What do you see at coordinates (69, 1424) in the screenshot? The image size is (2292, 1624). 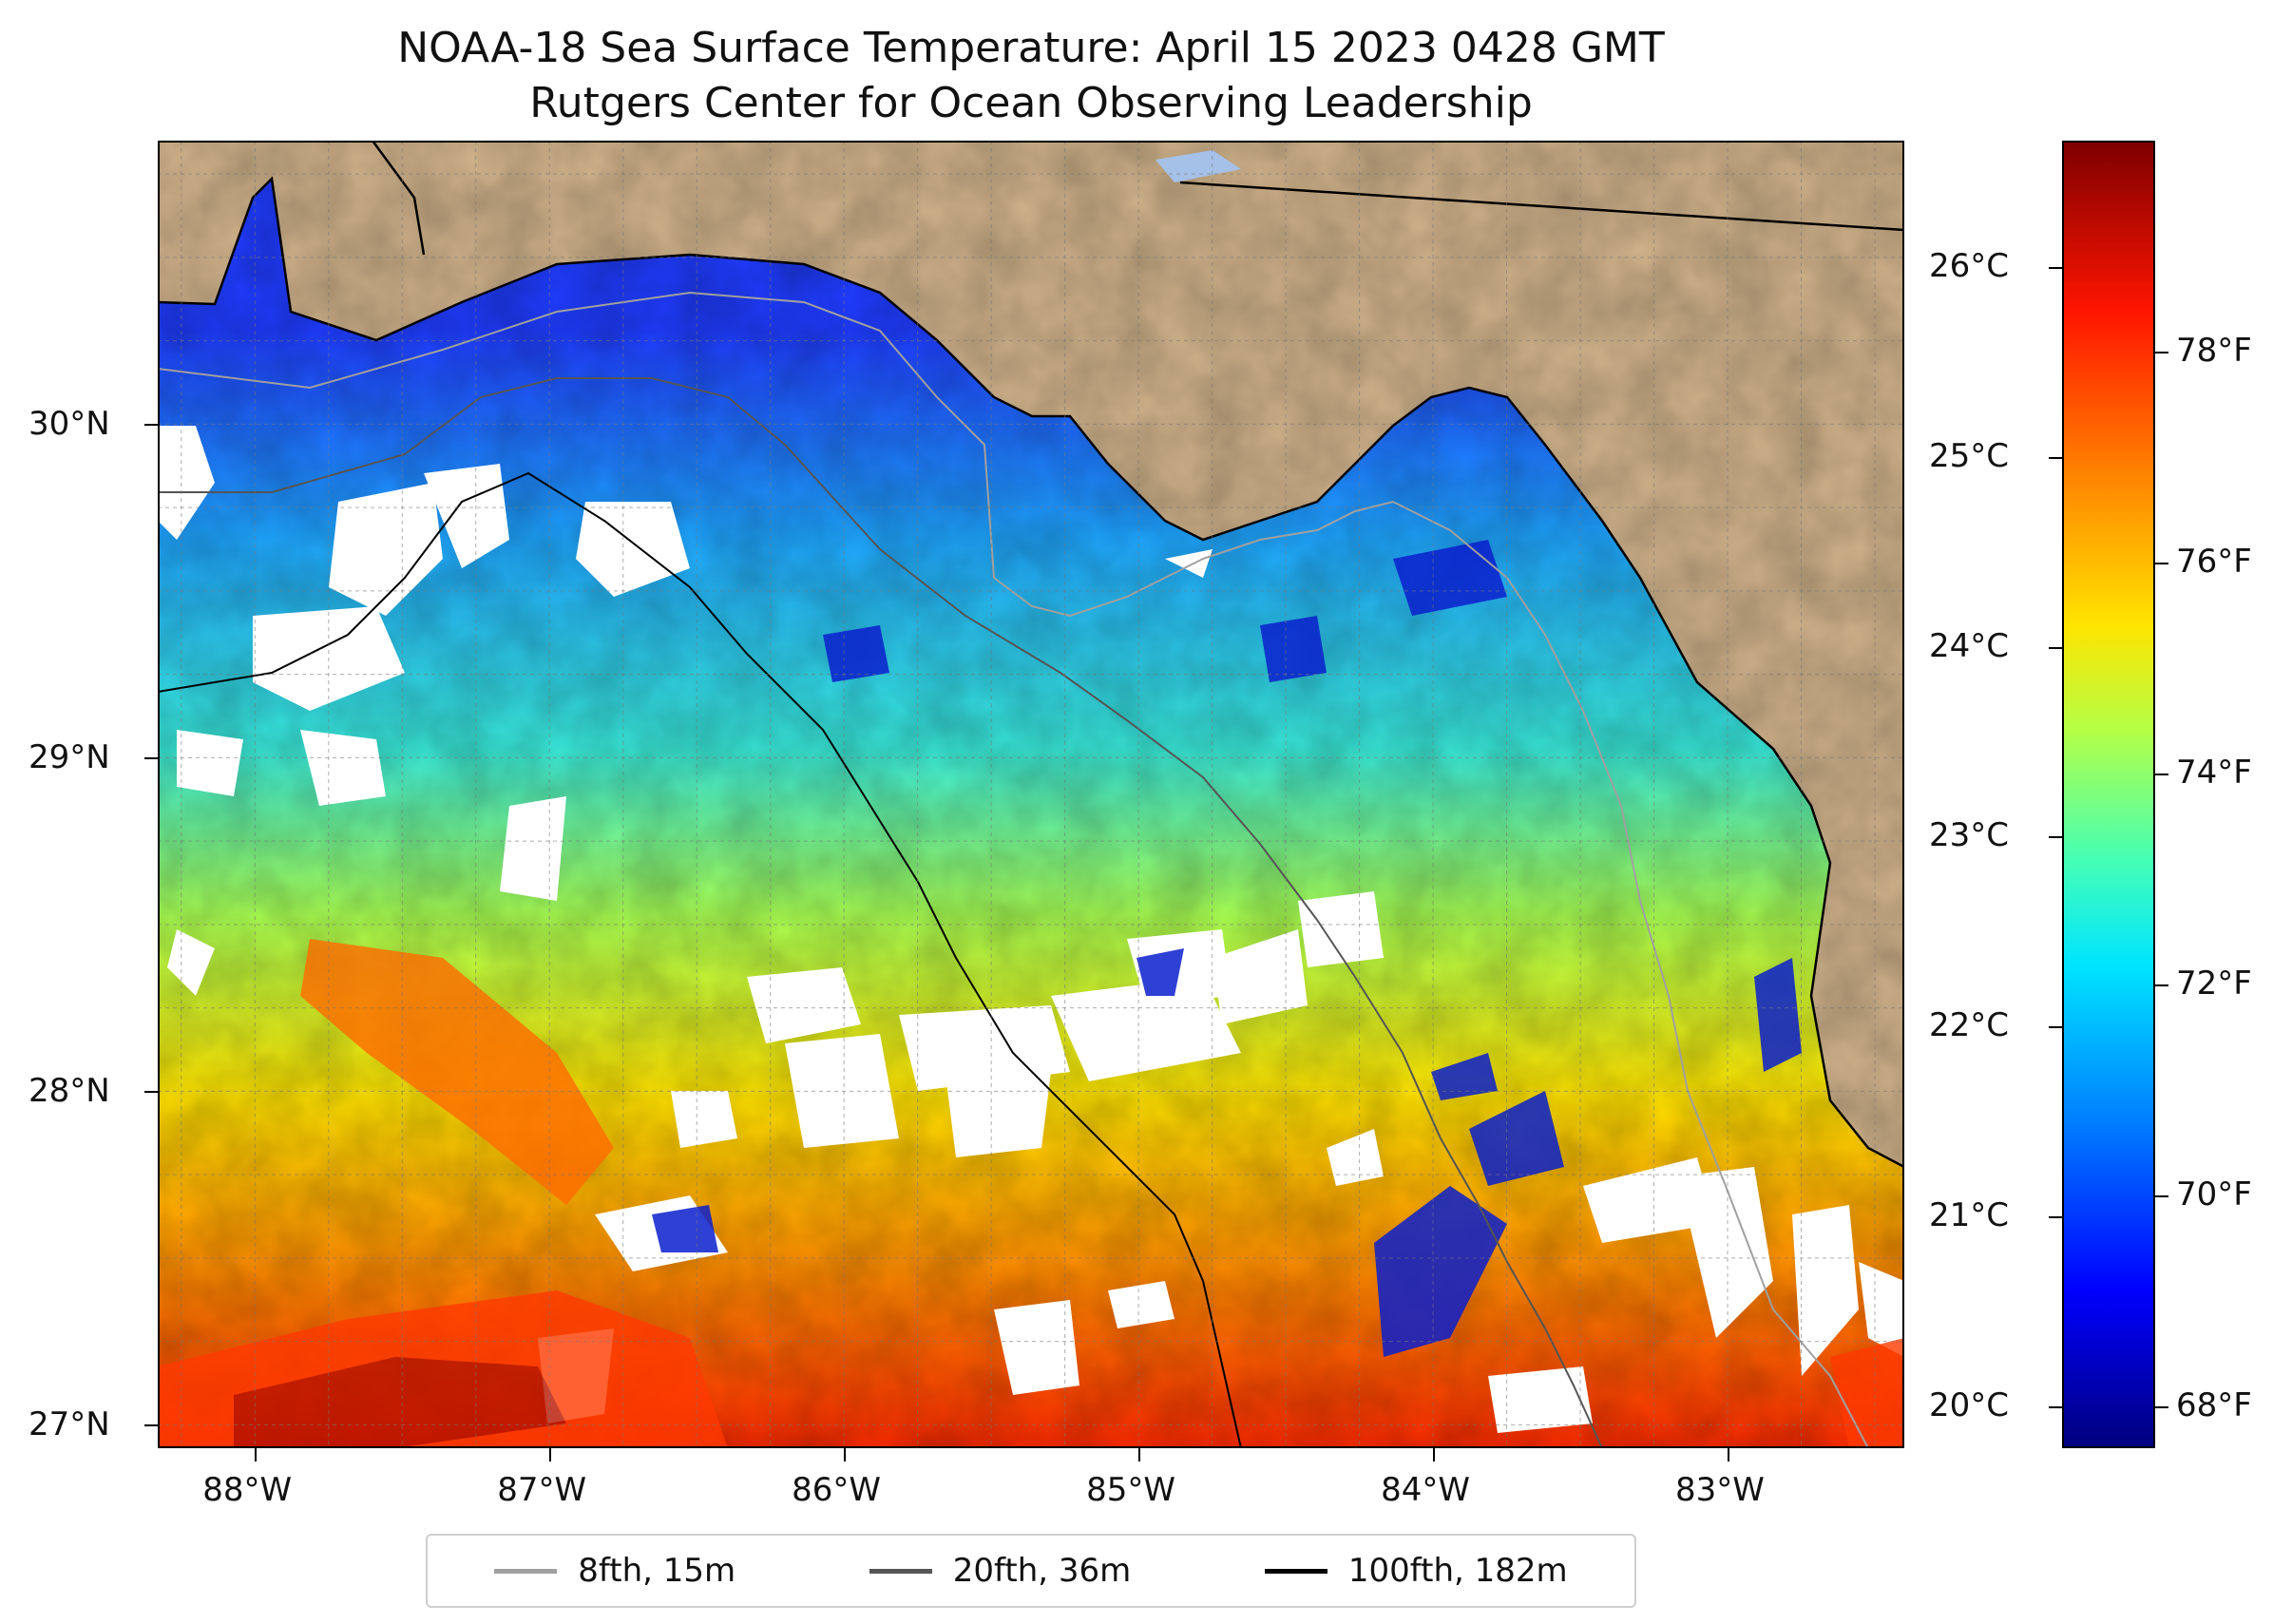 I see `lat-tick-label: 27°N` at bounding box center [69, 1424].